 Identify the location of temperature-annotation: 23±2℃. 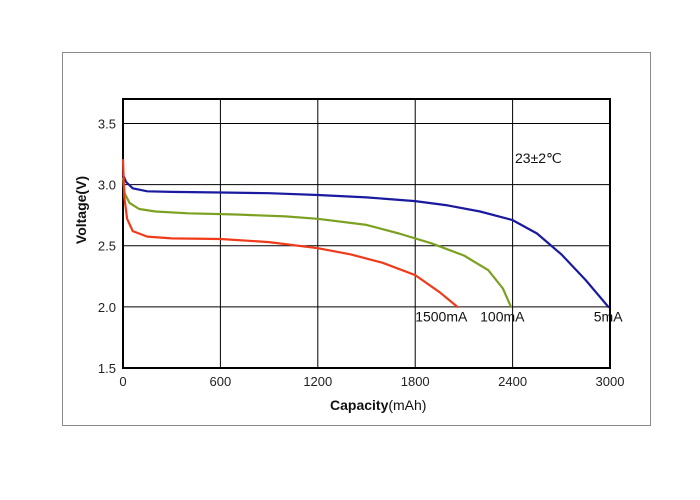
(538, 158).